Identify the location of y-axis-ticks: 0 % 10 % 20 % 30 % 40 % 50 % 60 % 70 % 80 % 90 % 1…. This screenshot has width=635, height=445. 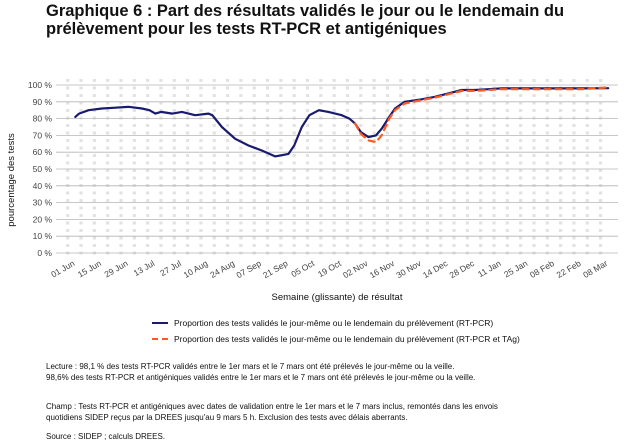
(40, 169).